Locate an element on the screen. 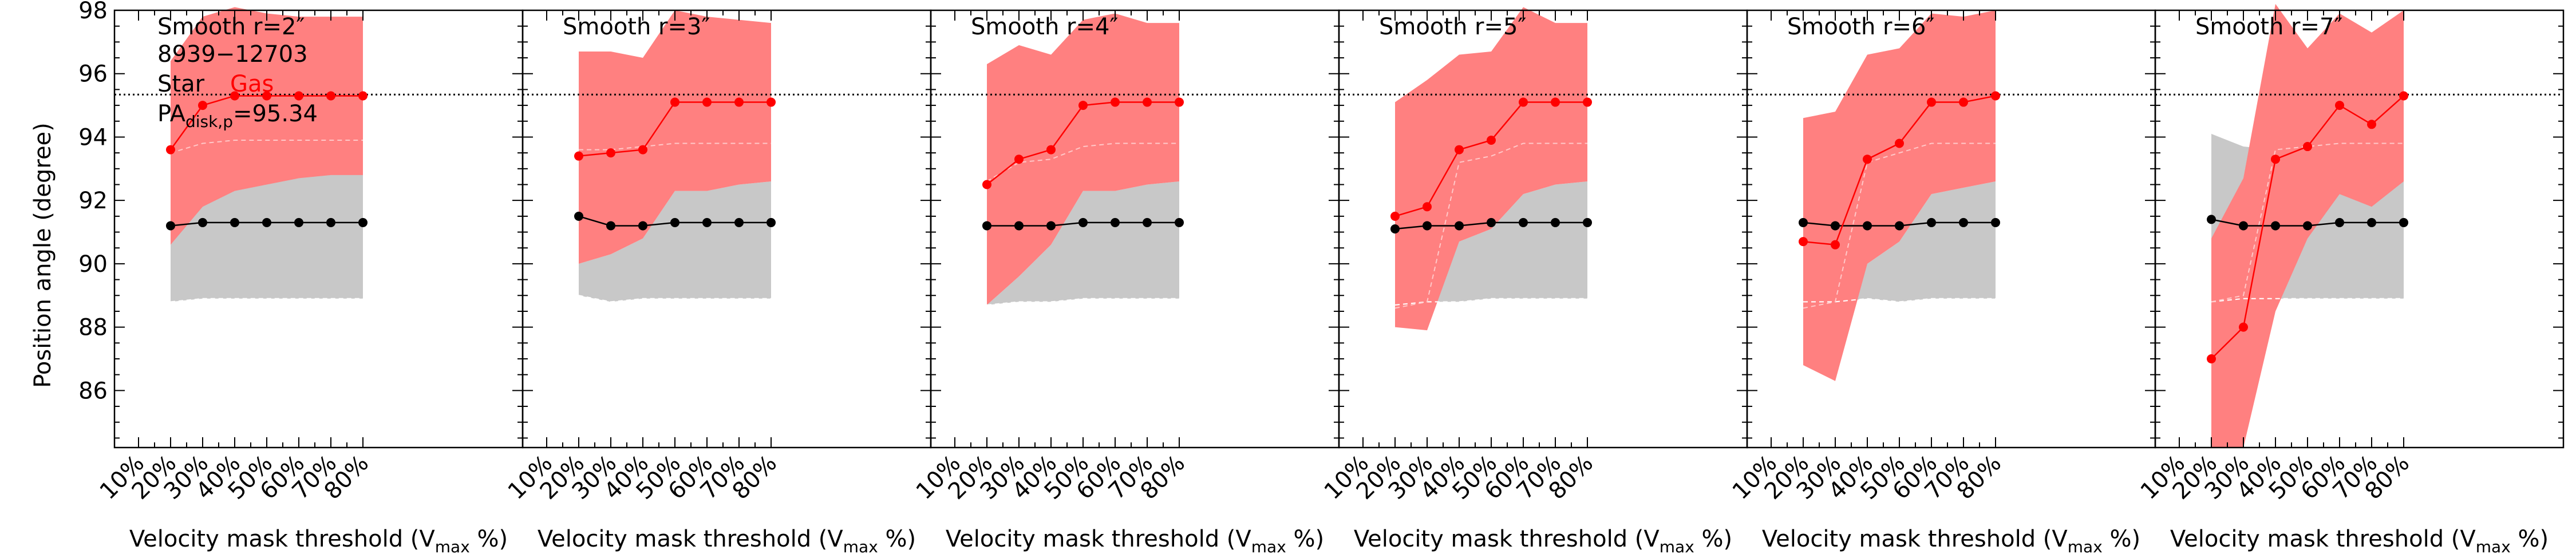 The width and height of the screenshot is (2576, 558). panel-title: Smooth r=7″ is located at coordinates (2268, 27).